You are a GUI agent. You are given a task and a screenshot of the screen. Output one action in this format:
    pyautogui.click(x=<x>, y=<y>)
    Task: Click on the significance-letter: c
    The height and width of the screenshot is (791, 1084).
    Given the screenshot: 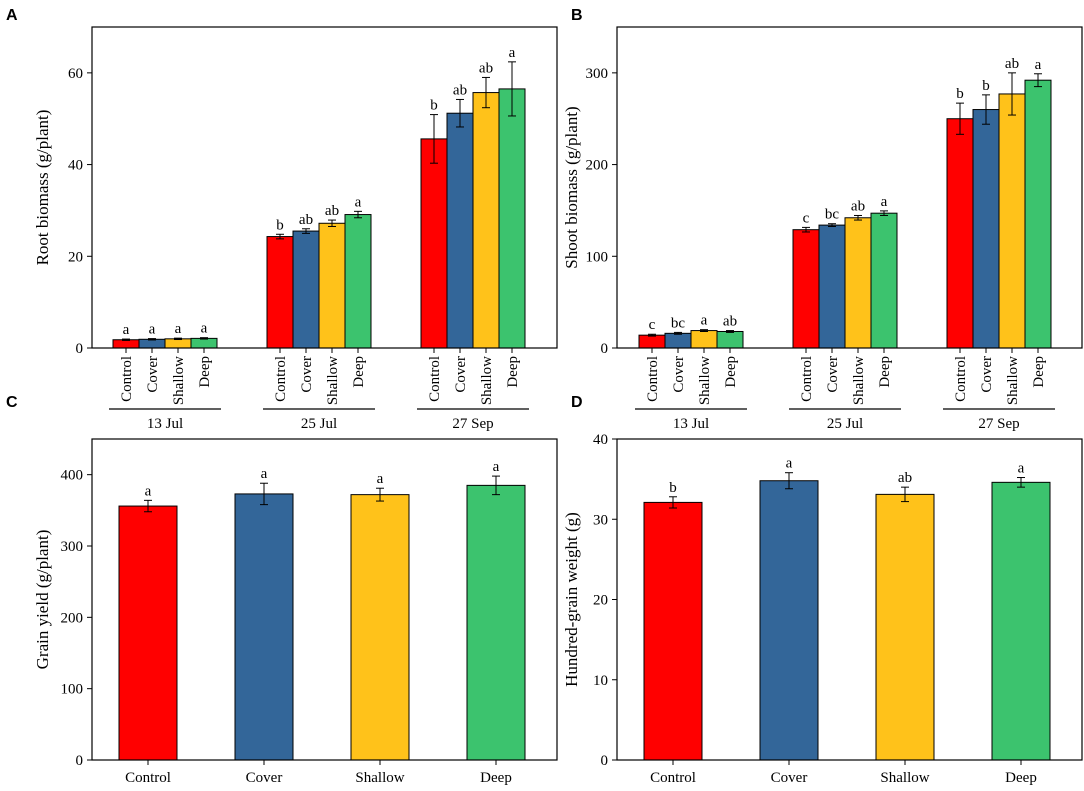 What is the action you would take?
    pyautogui.click(x=652, y=325)
    